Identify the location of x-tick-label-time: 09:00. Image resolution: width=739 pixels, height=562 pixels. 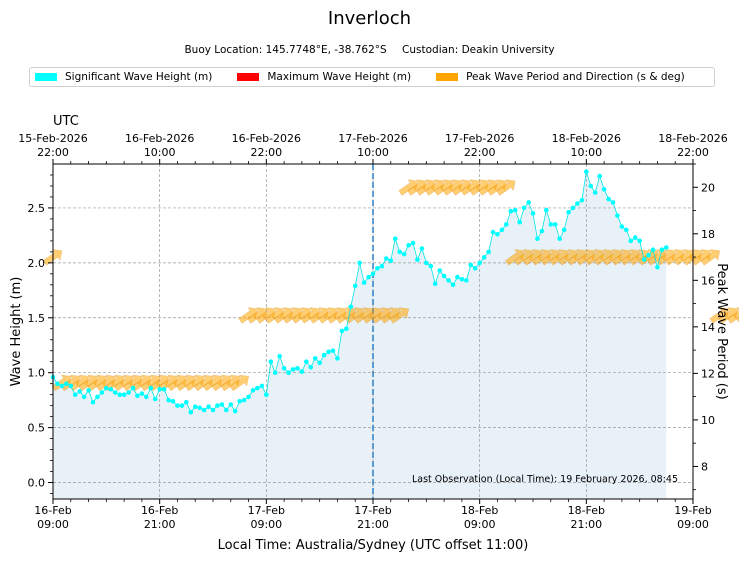
(693, 524).